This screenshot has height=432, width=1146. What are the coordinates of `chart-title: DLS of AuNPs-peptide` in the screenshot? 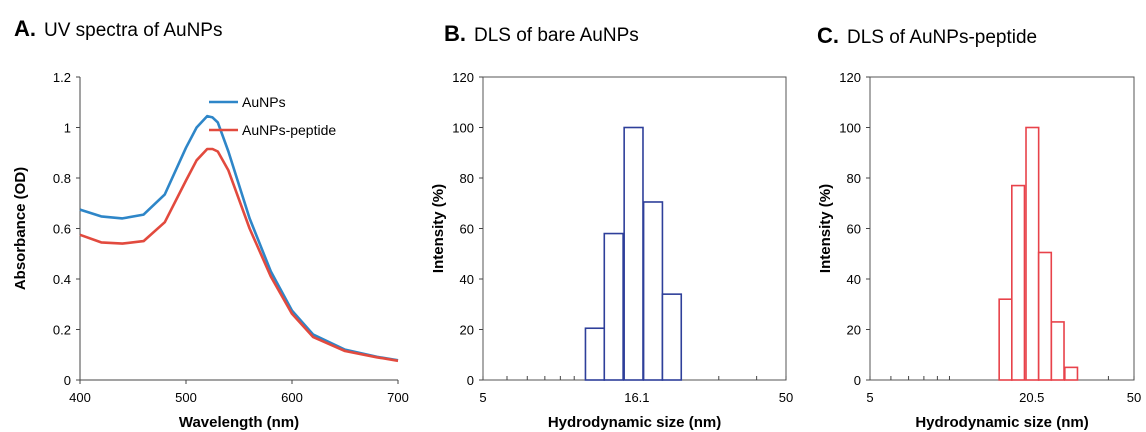 It's located at (942, 37).